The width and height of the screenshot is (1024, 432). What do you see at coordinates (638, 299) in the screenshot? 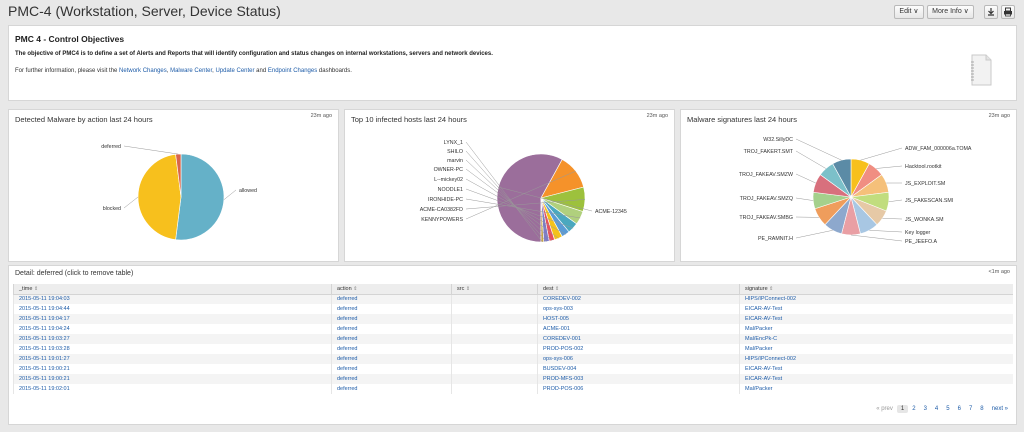
I see `cell-dest: COREDEV-002` at bounding box center [638, 299].